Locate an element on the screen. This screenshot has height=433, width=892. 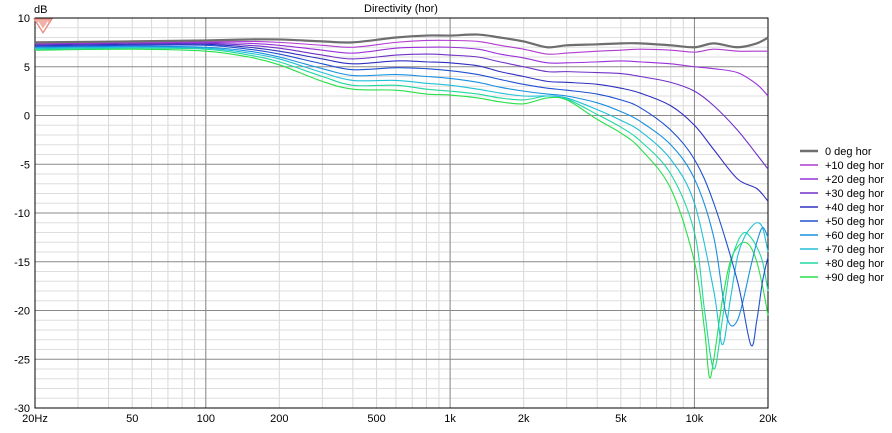
legend-label-8: +80 deg hor is located at coordinates (854, 264).